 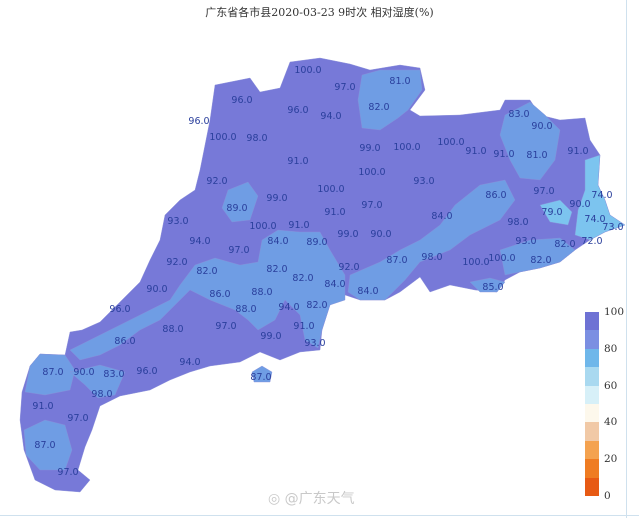 I want to click on weibo-watermark: ◎ @广东天气, so click(x=311, y=498).